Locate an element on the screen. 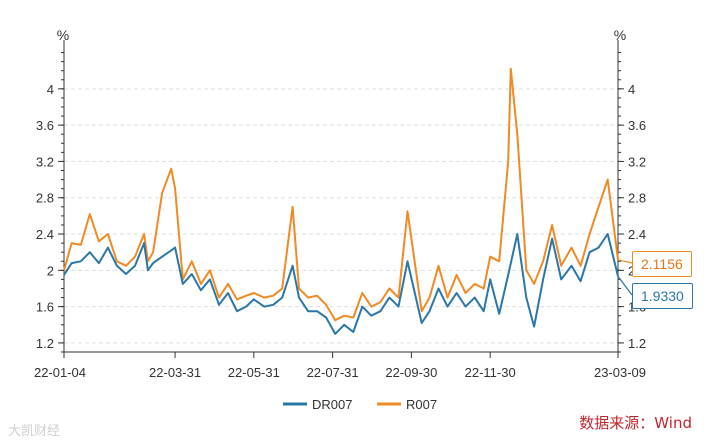 The image size is (720, 442). legend: DR007 R007 is located at coordinates (360, 404).